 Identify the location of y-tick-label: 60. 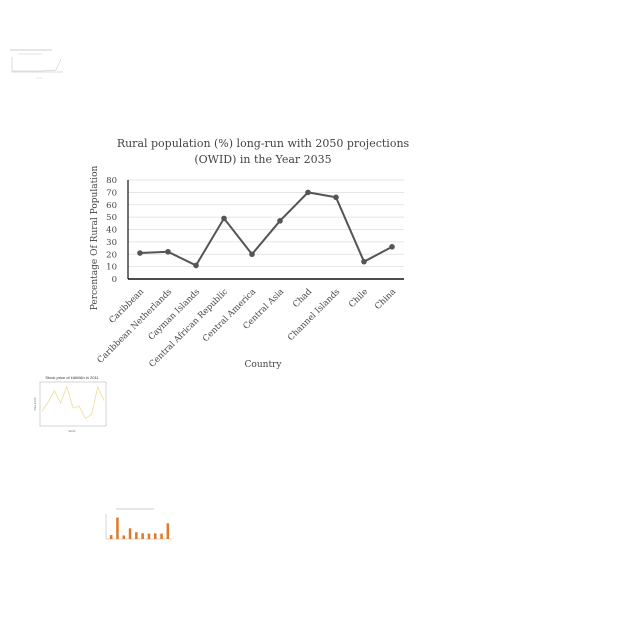
(111, 206).